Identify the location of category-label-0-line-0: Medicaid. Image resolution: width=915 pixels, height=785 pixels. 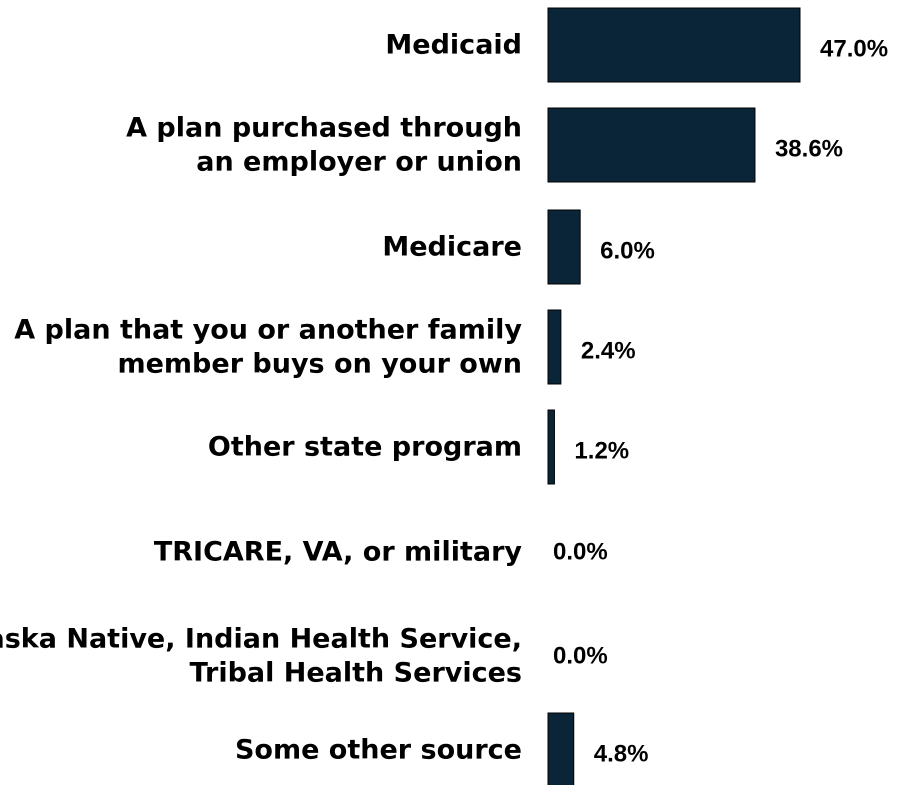
(453, 45).